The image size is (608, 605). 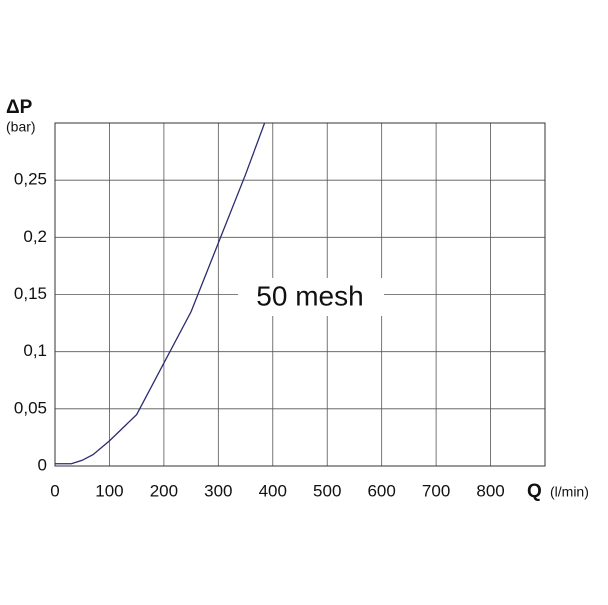 I want to click on x-tick-label: 200, so click(x=164, y=490).